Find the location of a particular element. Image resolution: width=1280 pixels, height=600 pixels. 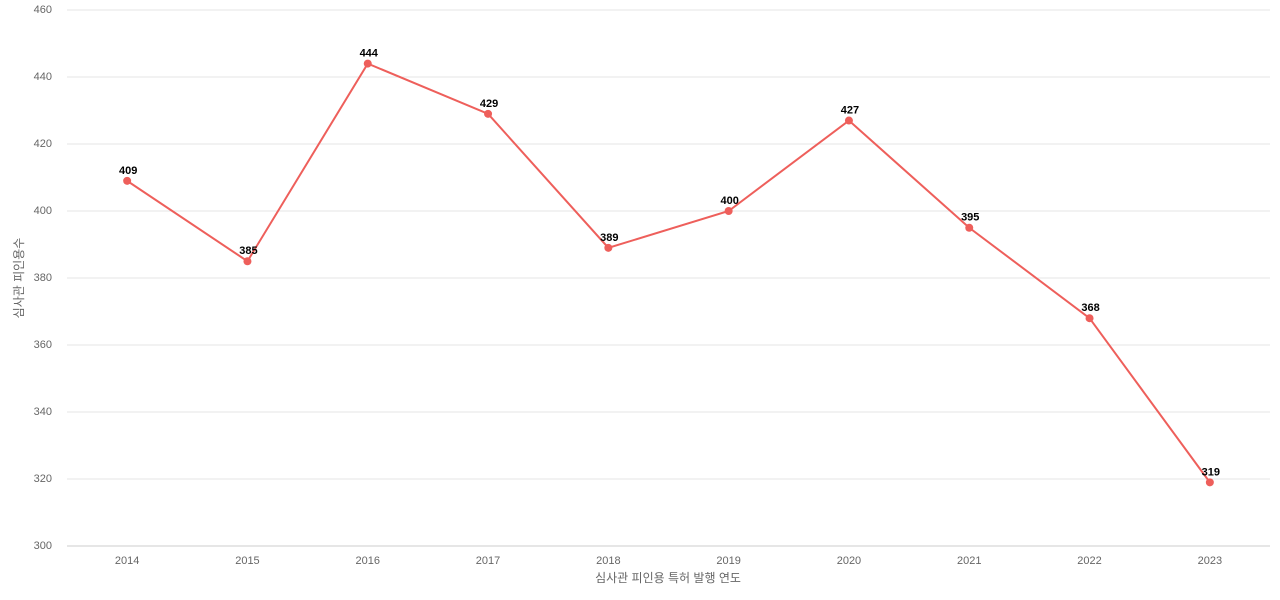

x-tick-label: 2023 is located at coordinates (1210, 561).